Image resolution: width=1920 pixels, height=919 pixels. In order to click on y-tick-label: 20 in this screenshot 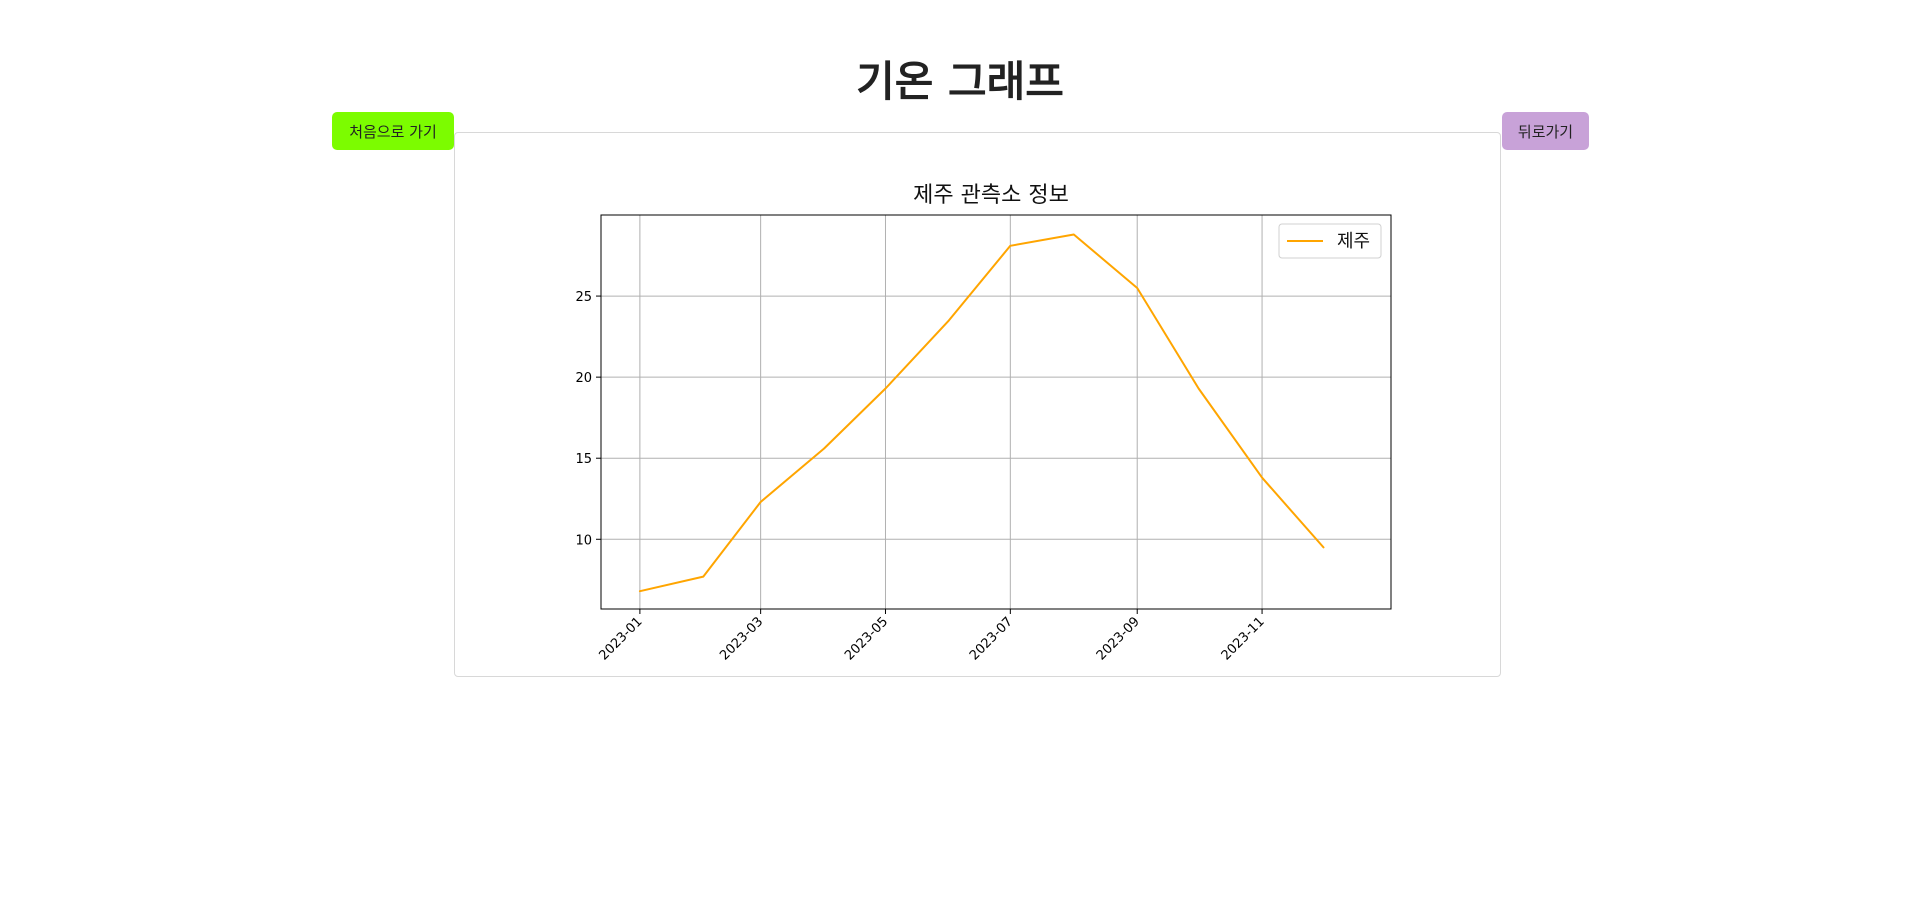, I will do `click(583, 378)`.